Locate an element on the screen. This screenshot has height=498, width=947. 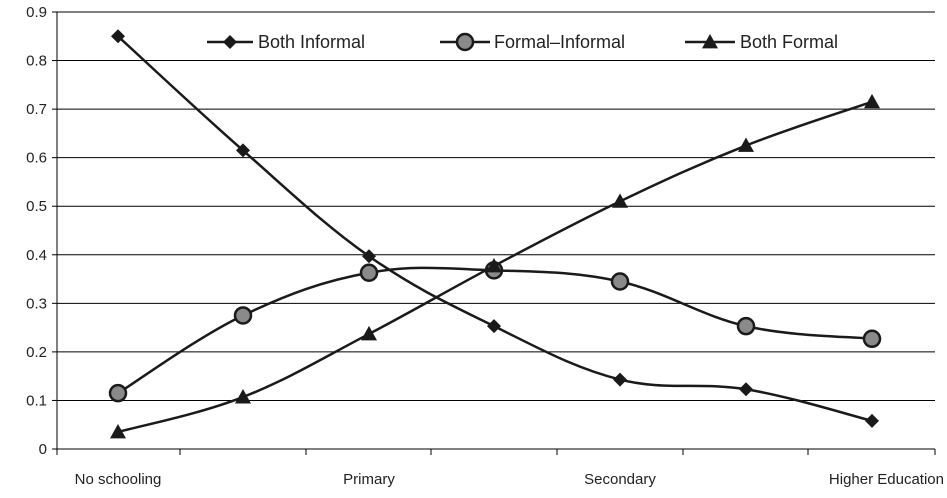
y-tick-label: 0.4 is located at coordinates (36, 255).